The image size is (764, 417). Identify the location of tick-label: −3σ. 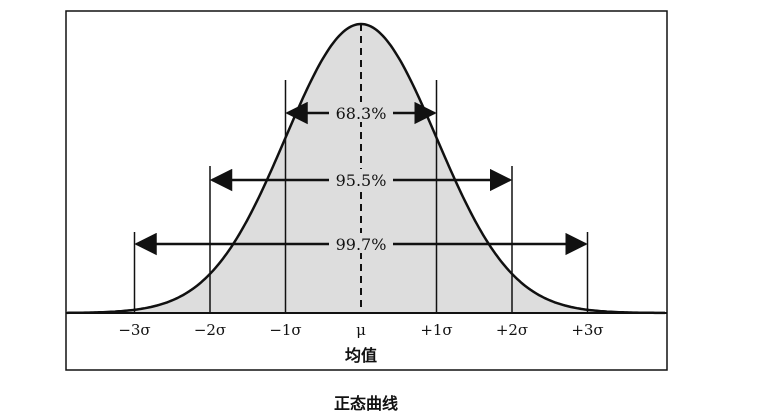
(134, 330).